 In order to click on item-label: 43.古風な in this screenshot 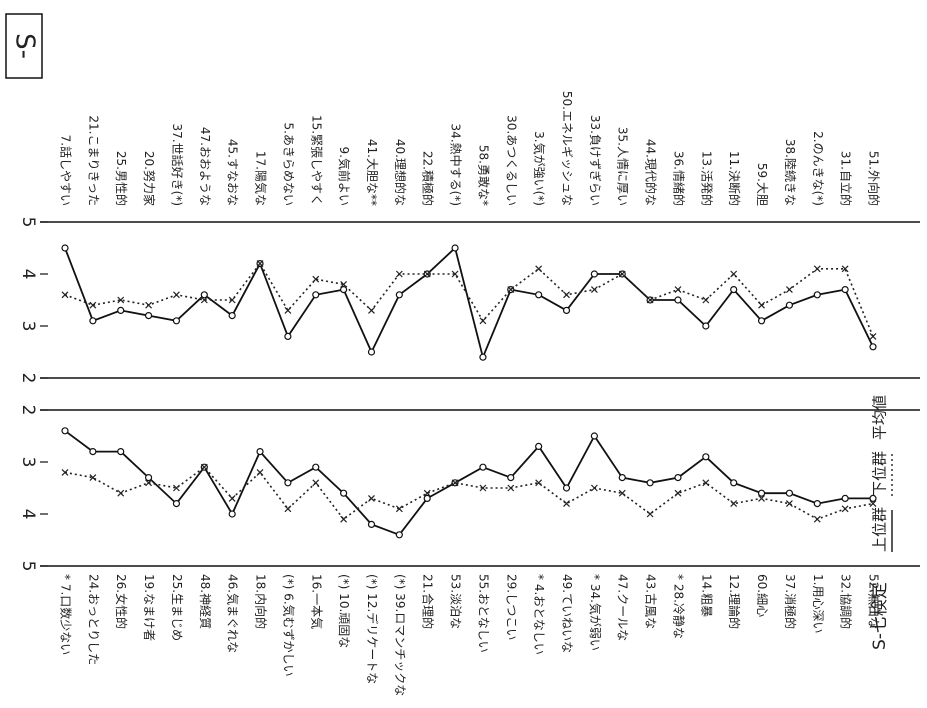, I will do `click(651, 601)`.